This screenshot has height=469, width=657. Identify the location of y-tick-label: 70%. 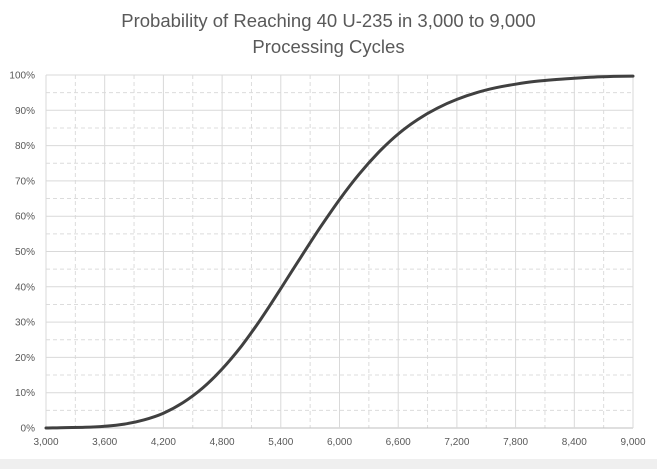
(25, 181).